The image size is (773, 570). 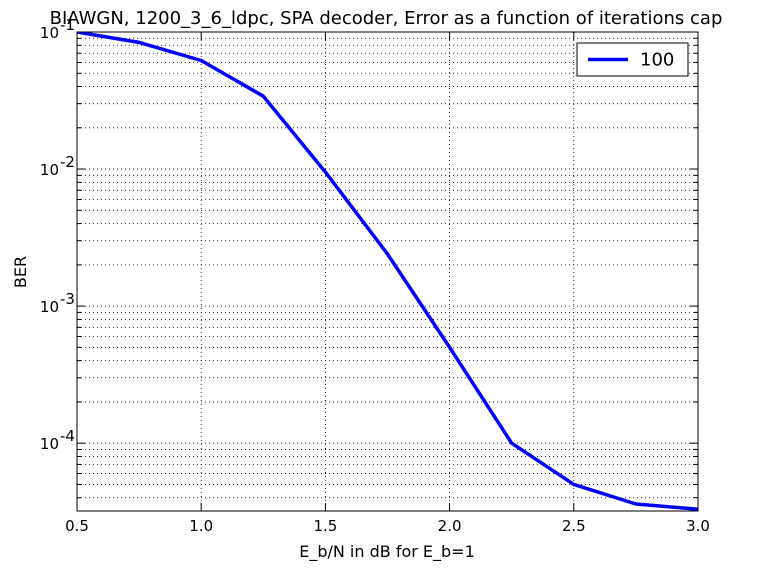 I want to click on legend-label: 100, so click(x=657, y=60).